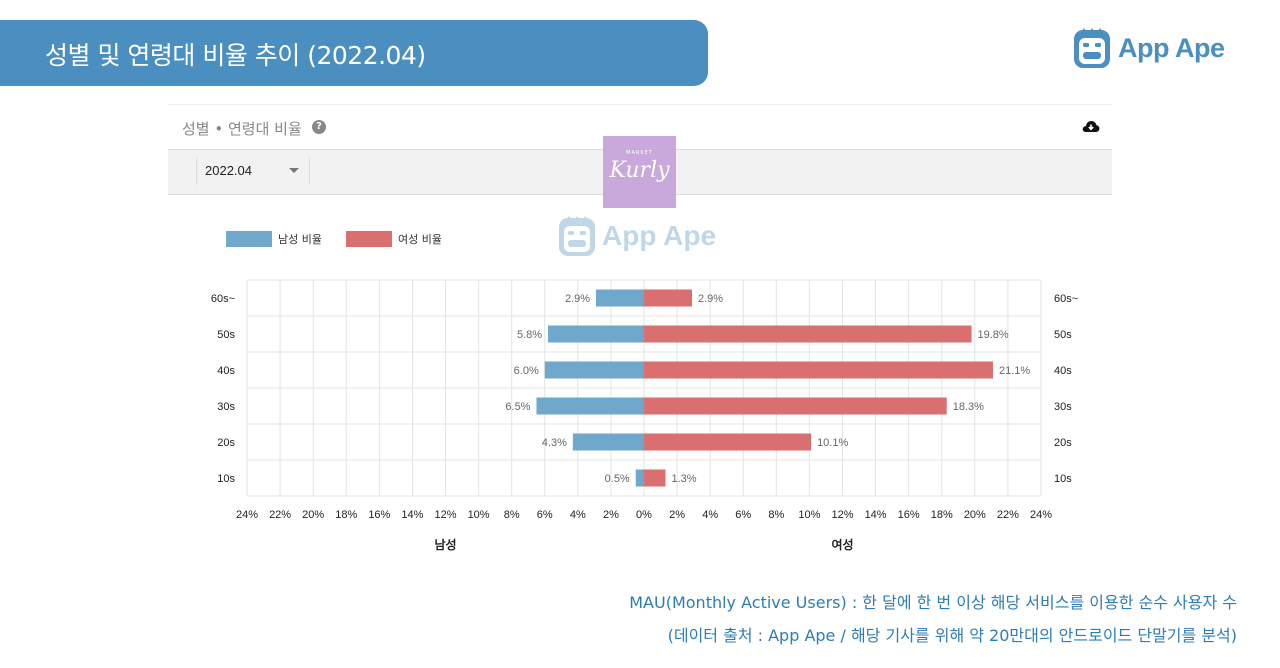 This screenshot has width=1280, height=668. Describe the element at coordinates (226, 407) in the screenshot. I see `category-label-left: 30s` at that location.